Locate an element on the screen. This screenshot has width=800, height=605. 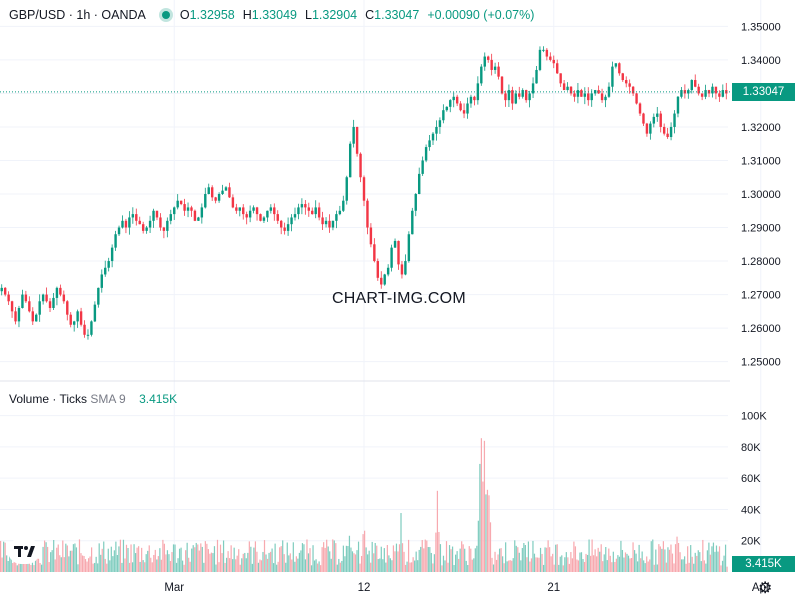
change-value: +0.00090 (+0.07%) is located at coordinates (481, 15).